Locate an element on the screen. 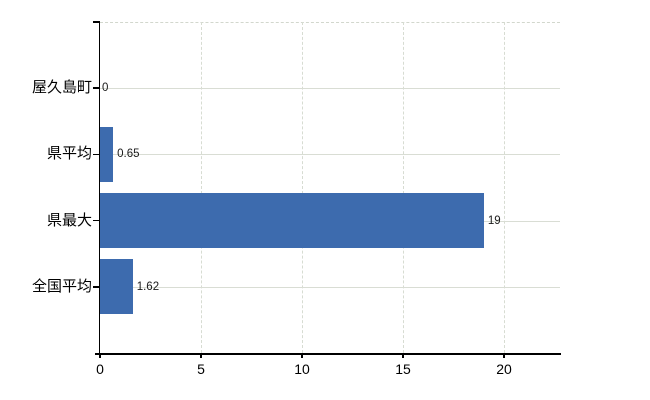 The image size is (650, 400). y-axis-top-tick is located at coordinates (96, 22).